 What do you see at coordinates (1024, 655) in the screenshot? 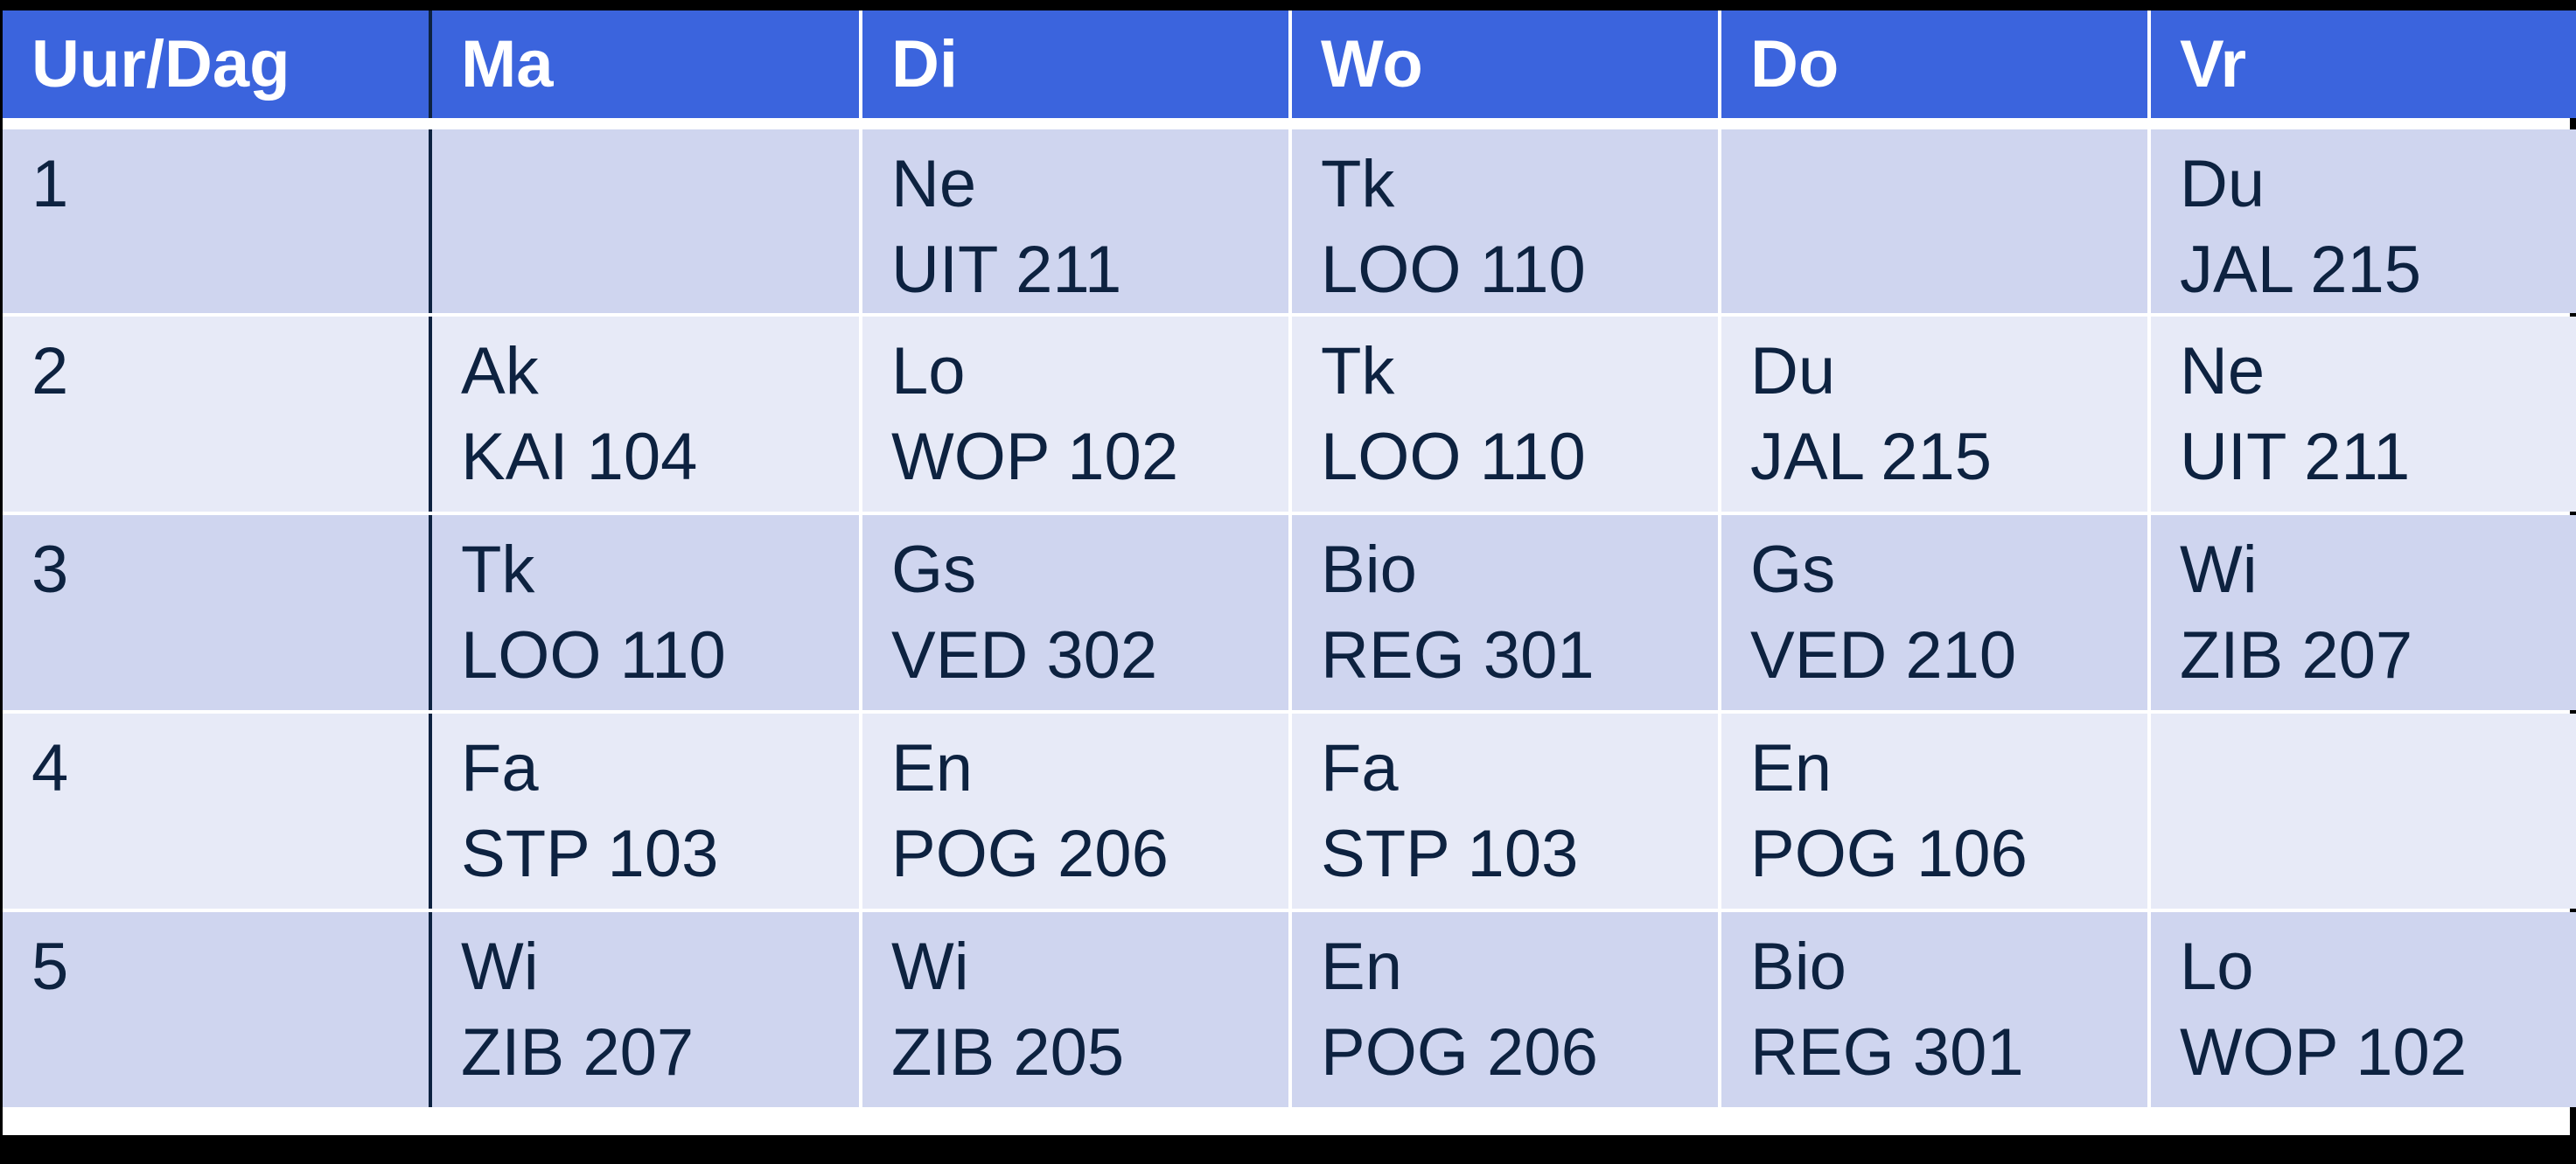
I see `lesson-room: VED 302` at bounding box center [1024, 655].